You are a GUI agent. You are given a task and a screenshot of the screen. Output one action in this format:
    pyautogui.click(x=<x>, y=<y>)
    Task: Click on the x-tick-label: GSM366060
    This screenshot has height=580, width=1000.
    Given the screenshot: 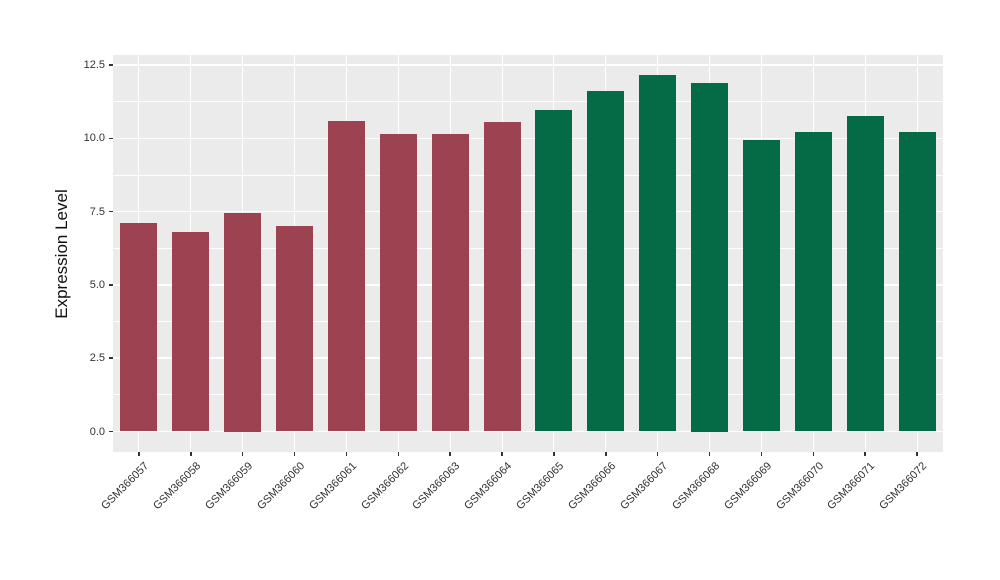 What is the action you would take?
    pyautogui.click(x=281, y=486)
    